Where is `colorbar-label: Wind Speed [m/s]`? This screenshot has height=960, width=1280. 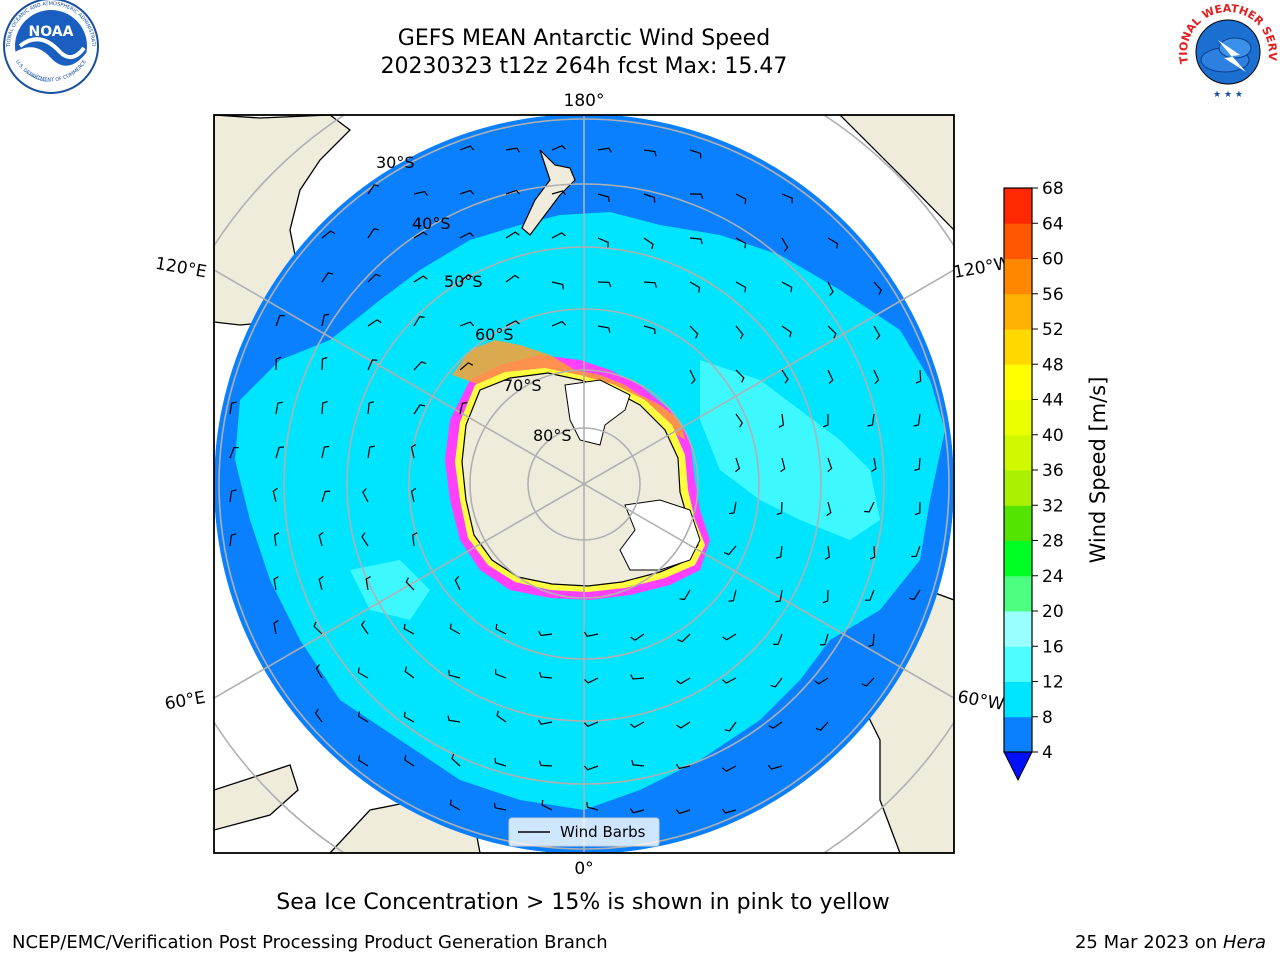
colorbar-label: Wind Speed [m/s] is located at coordinates (1098, 470).